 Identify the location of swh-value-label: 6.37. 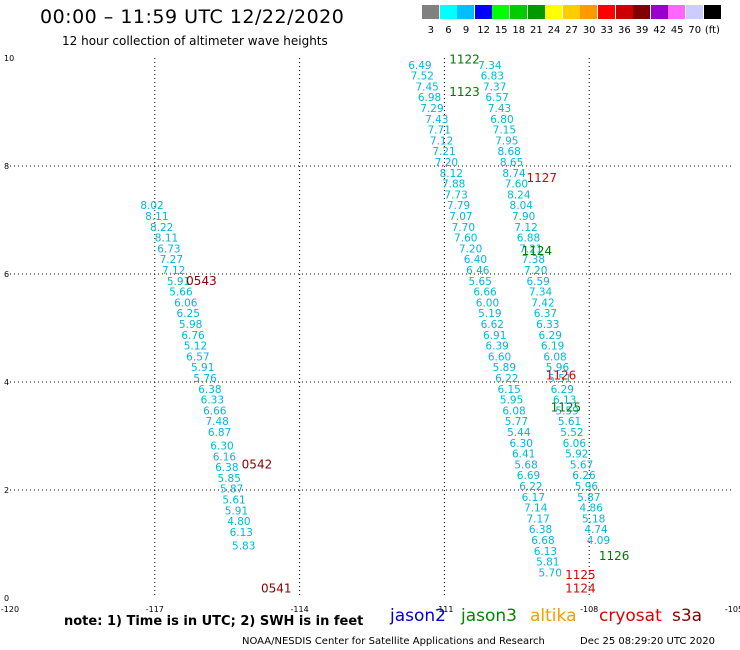
(545, 314).